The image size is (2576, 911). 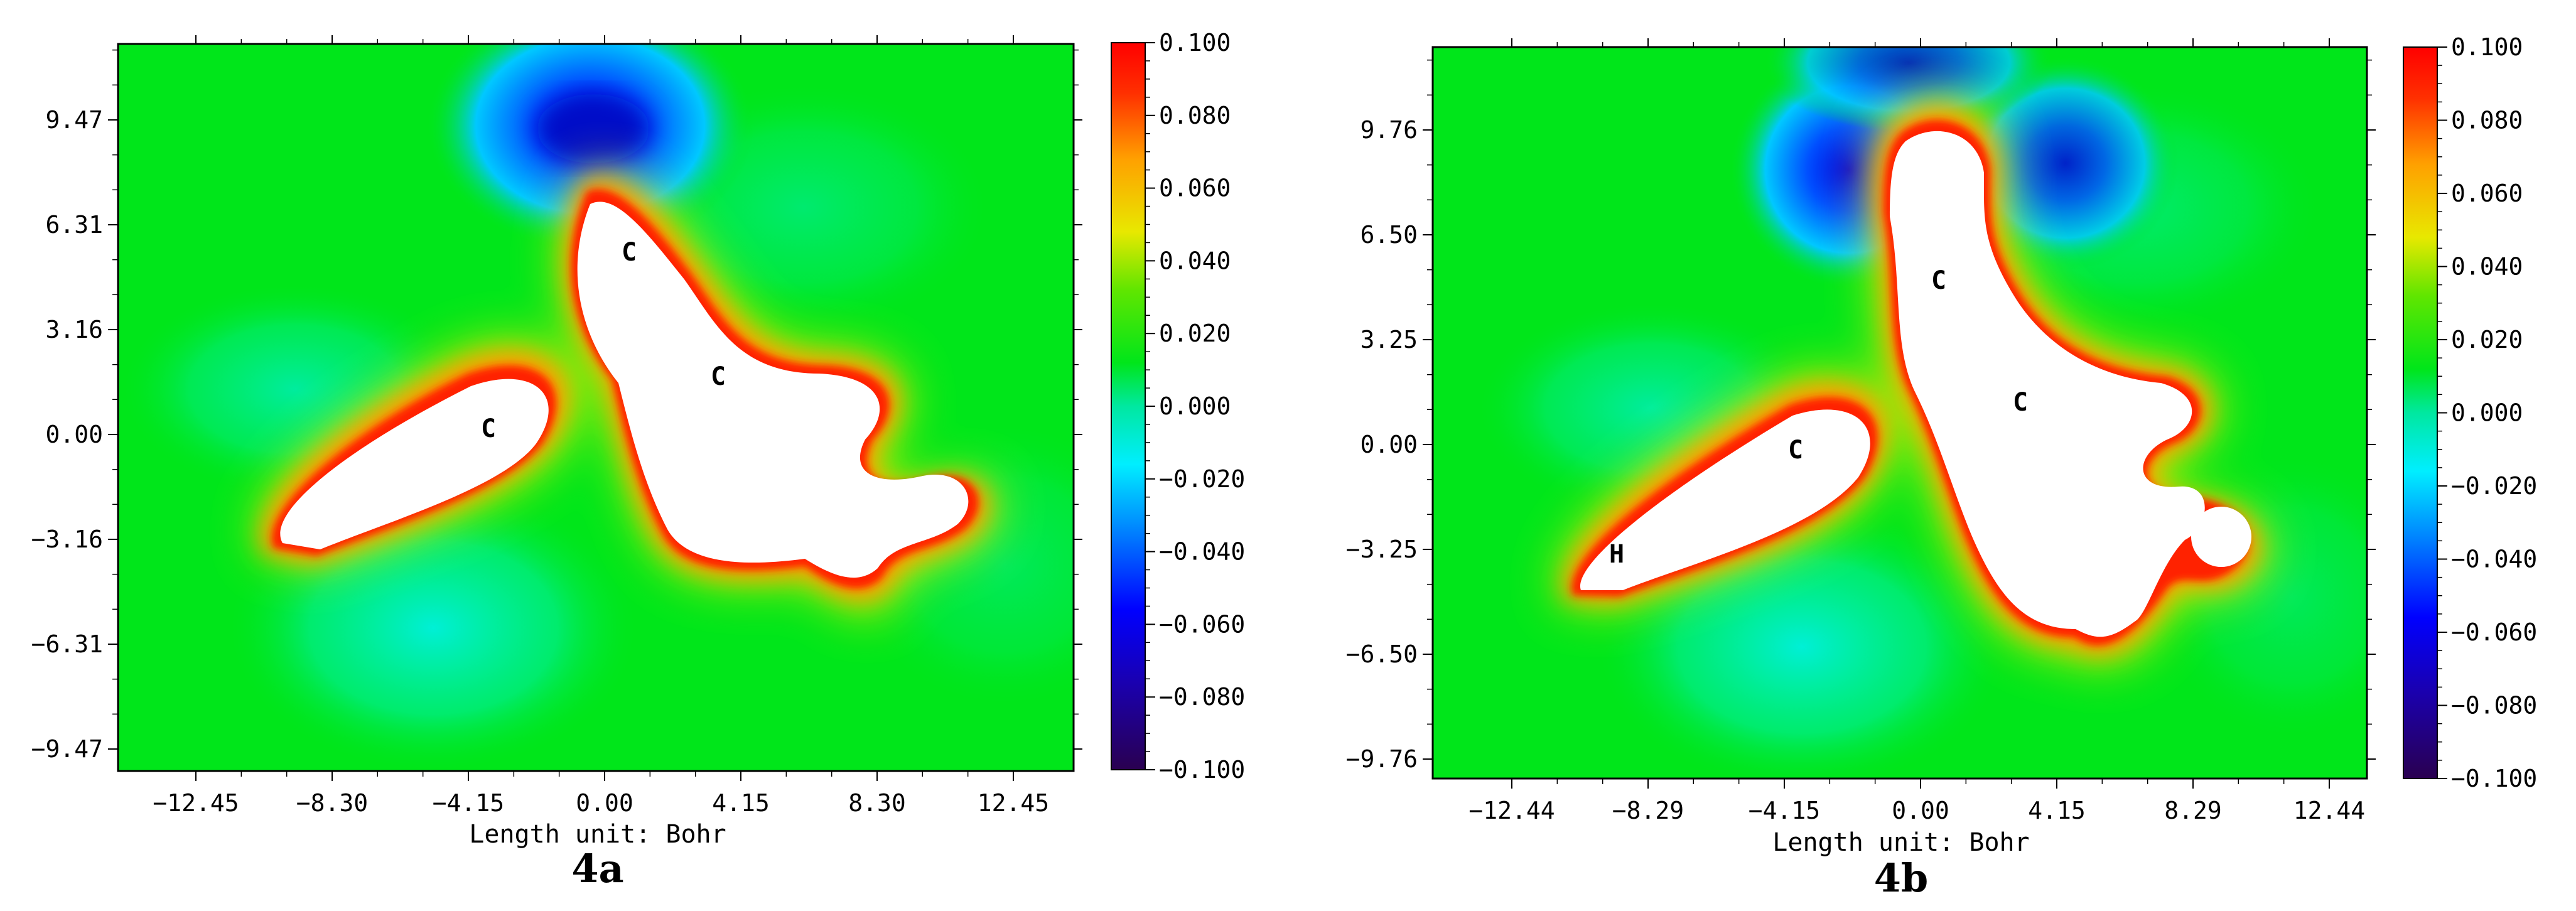 I want to click on x-tick-label: −12.44, so click(x=1512, y=810).